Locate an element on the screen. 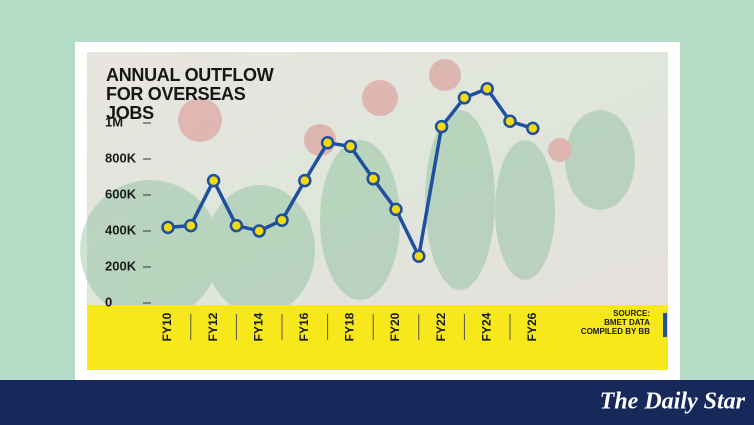 Image resolution: width=754 pixels, height=425 pixels. x-tick-label: FY18 is located at coordinates (350, 326).